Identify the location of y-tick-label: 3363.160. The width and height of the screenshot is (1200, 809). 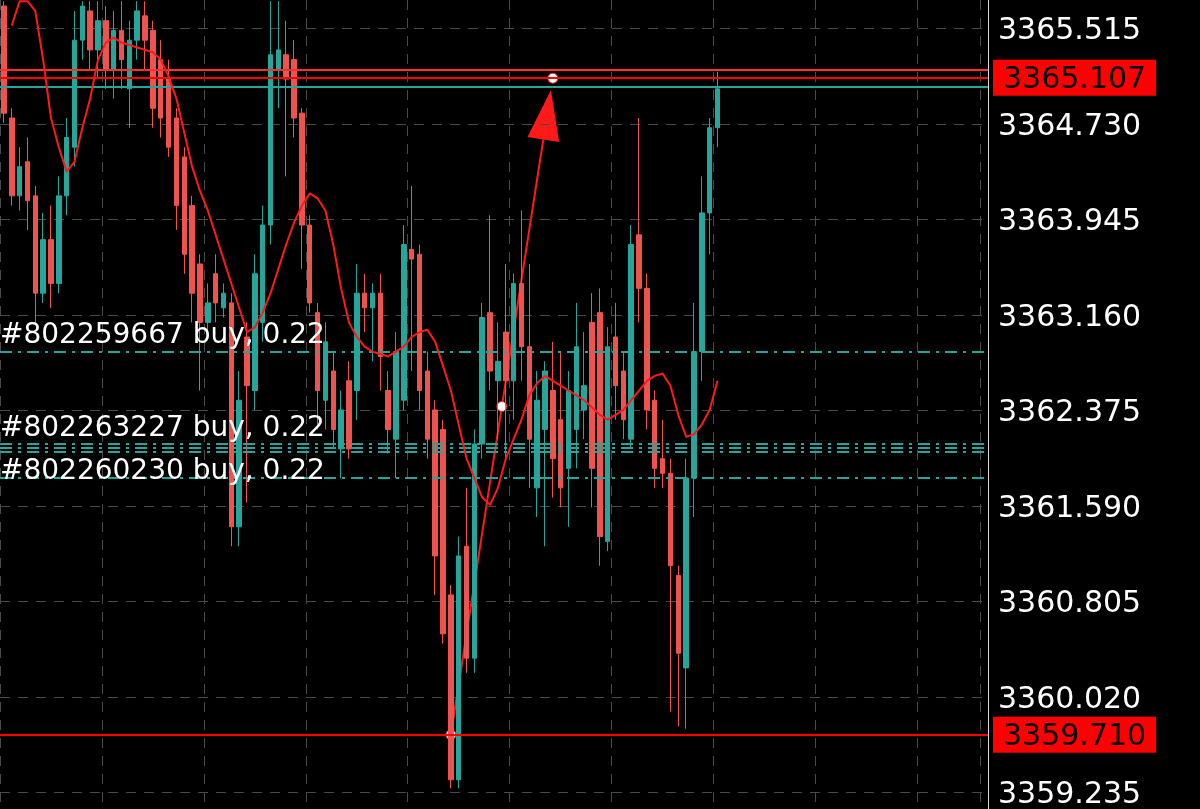
(1070, 315).